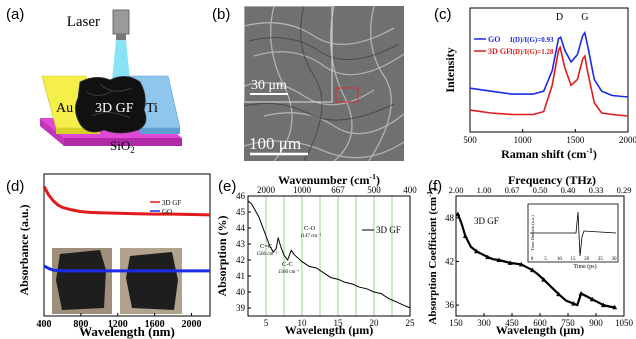 This screenshot has height=339, width=636. What do you see at coordinates (540, 323) in the screenshot?
I see `x-tick-label: 600` at bounding box center [540, 323].